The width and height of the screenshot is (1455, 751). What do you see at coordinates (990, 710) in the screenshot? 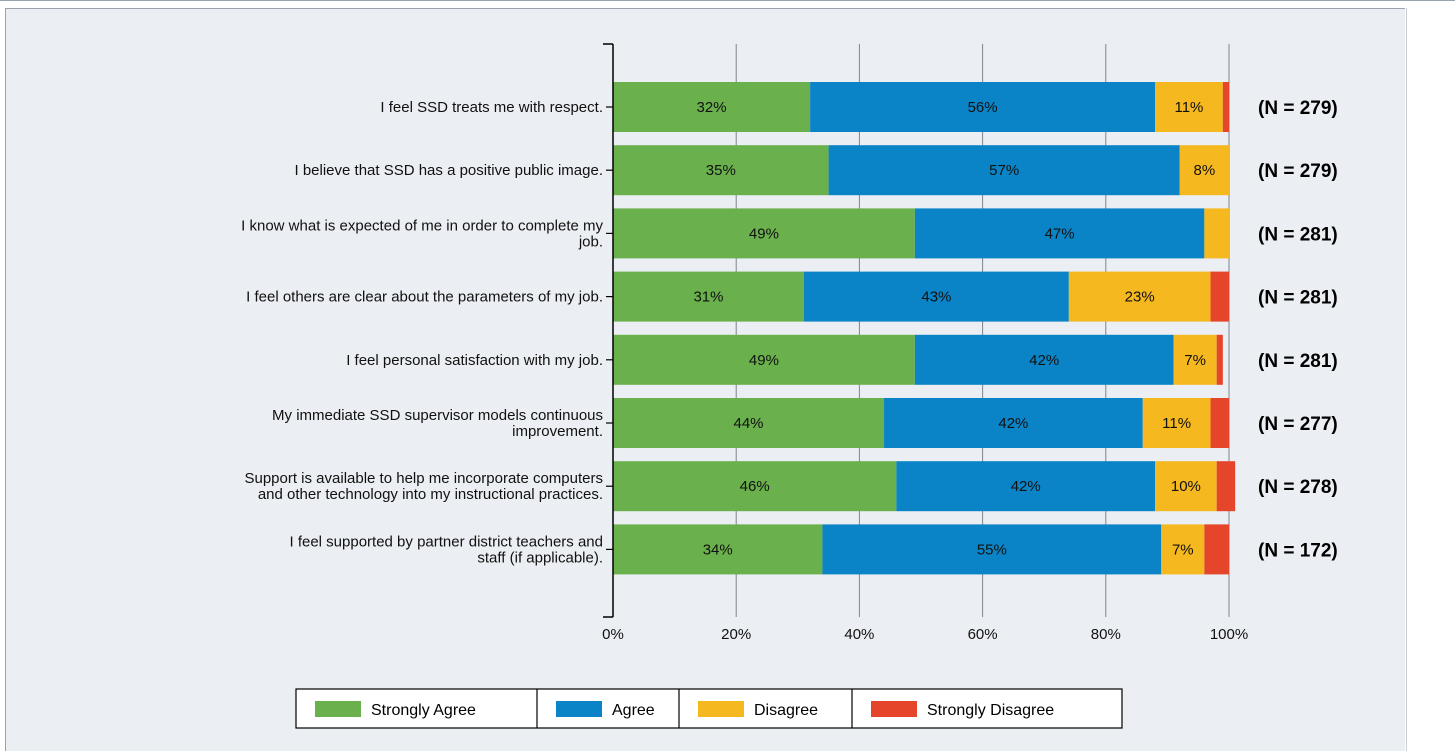
I see `legend-label: Strongly Disagree` at bounding box center [990, 710].